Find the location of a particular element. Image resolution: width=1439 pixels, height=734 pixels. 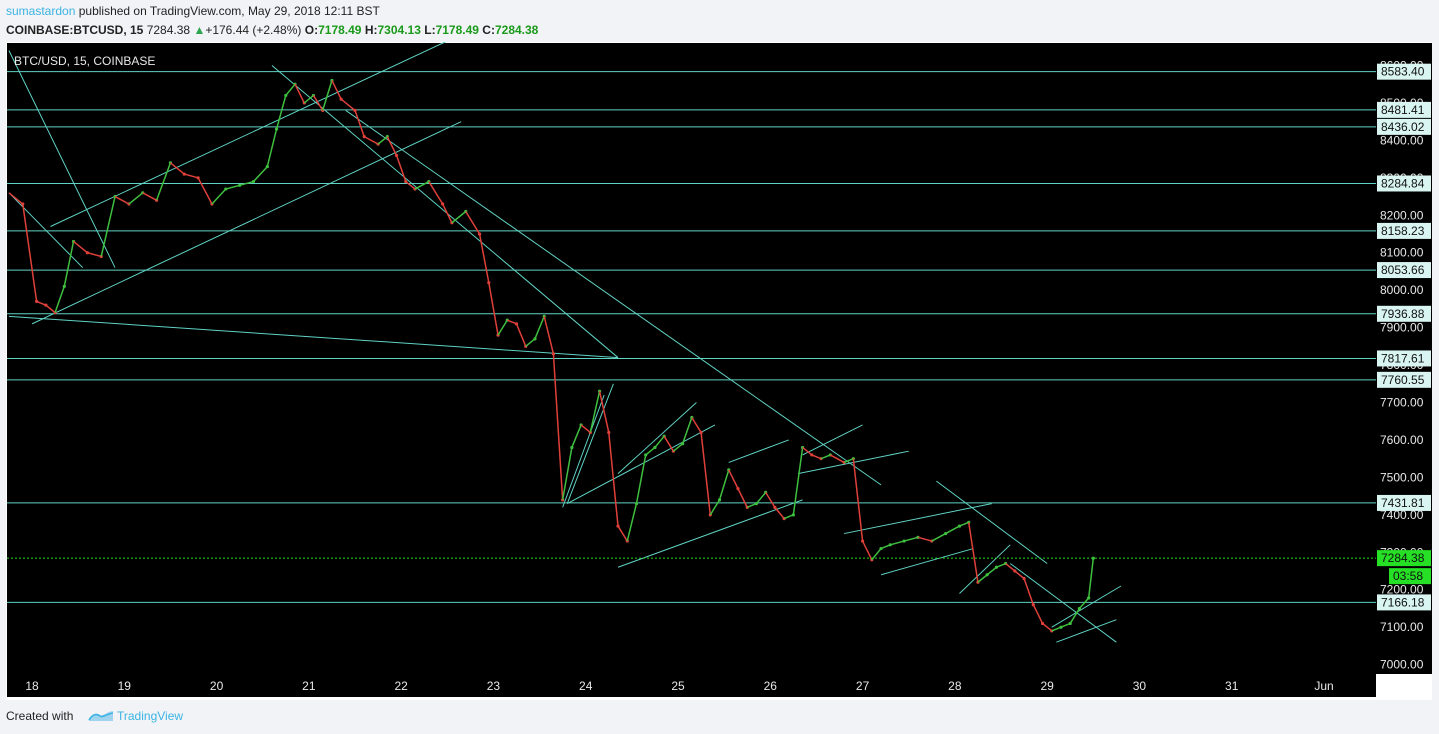

time-axis is located at coordinates (691, 685).